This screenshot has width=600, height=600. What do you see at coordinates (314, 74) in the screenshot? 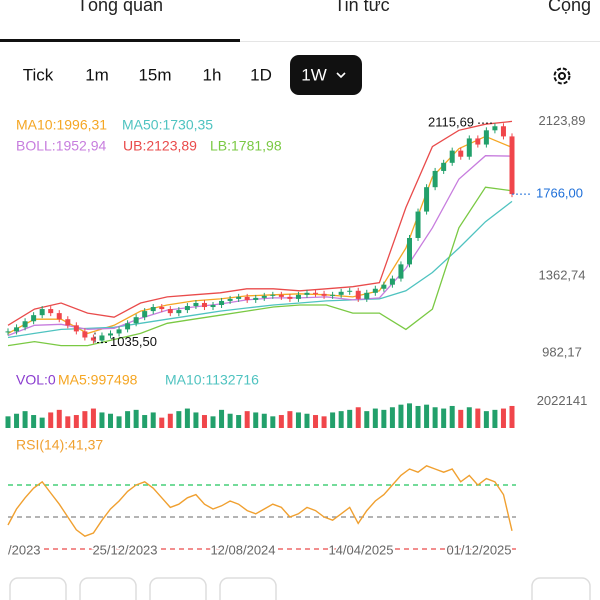
I see `timeframe: 1W` at bounding box center [314, 74].